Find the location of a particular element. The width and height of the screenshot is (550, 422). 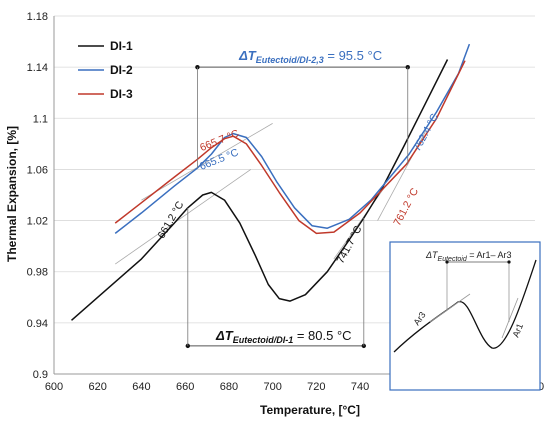

delta-t-bottom-label: ΔTEutectoid/DI-1 = 80.5 °C is located at coordinates (283, 336).